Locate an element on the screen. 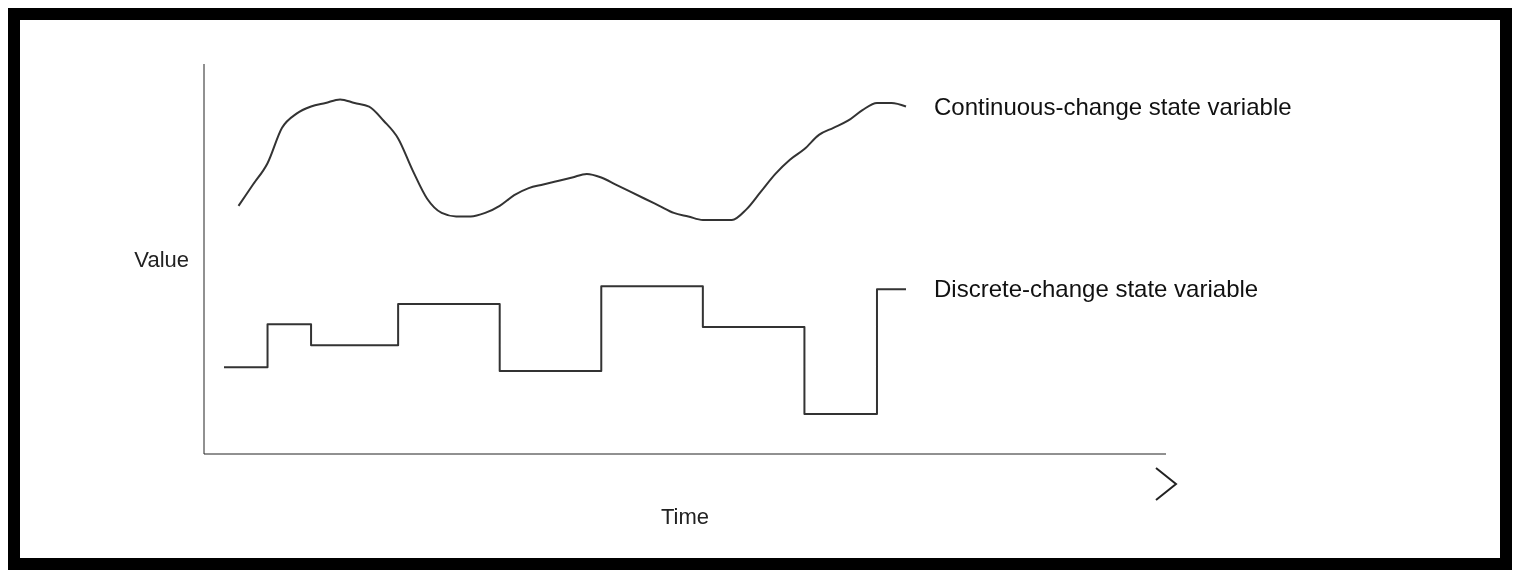 This screenshot has height=578, width=1526. series-label: Continuous-change state variable is located at coordinates (1113, 106).